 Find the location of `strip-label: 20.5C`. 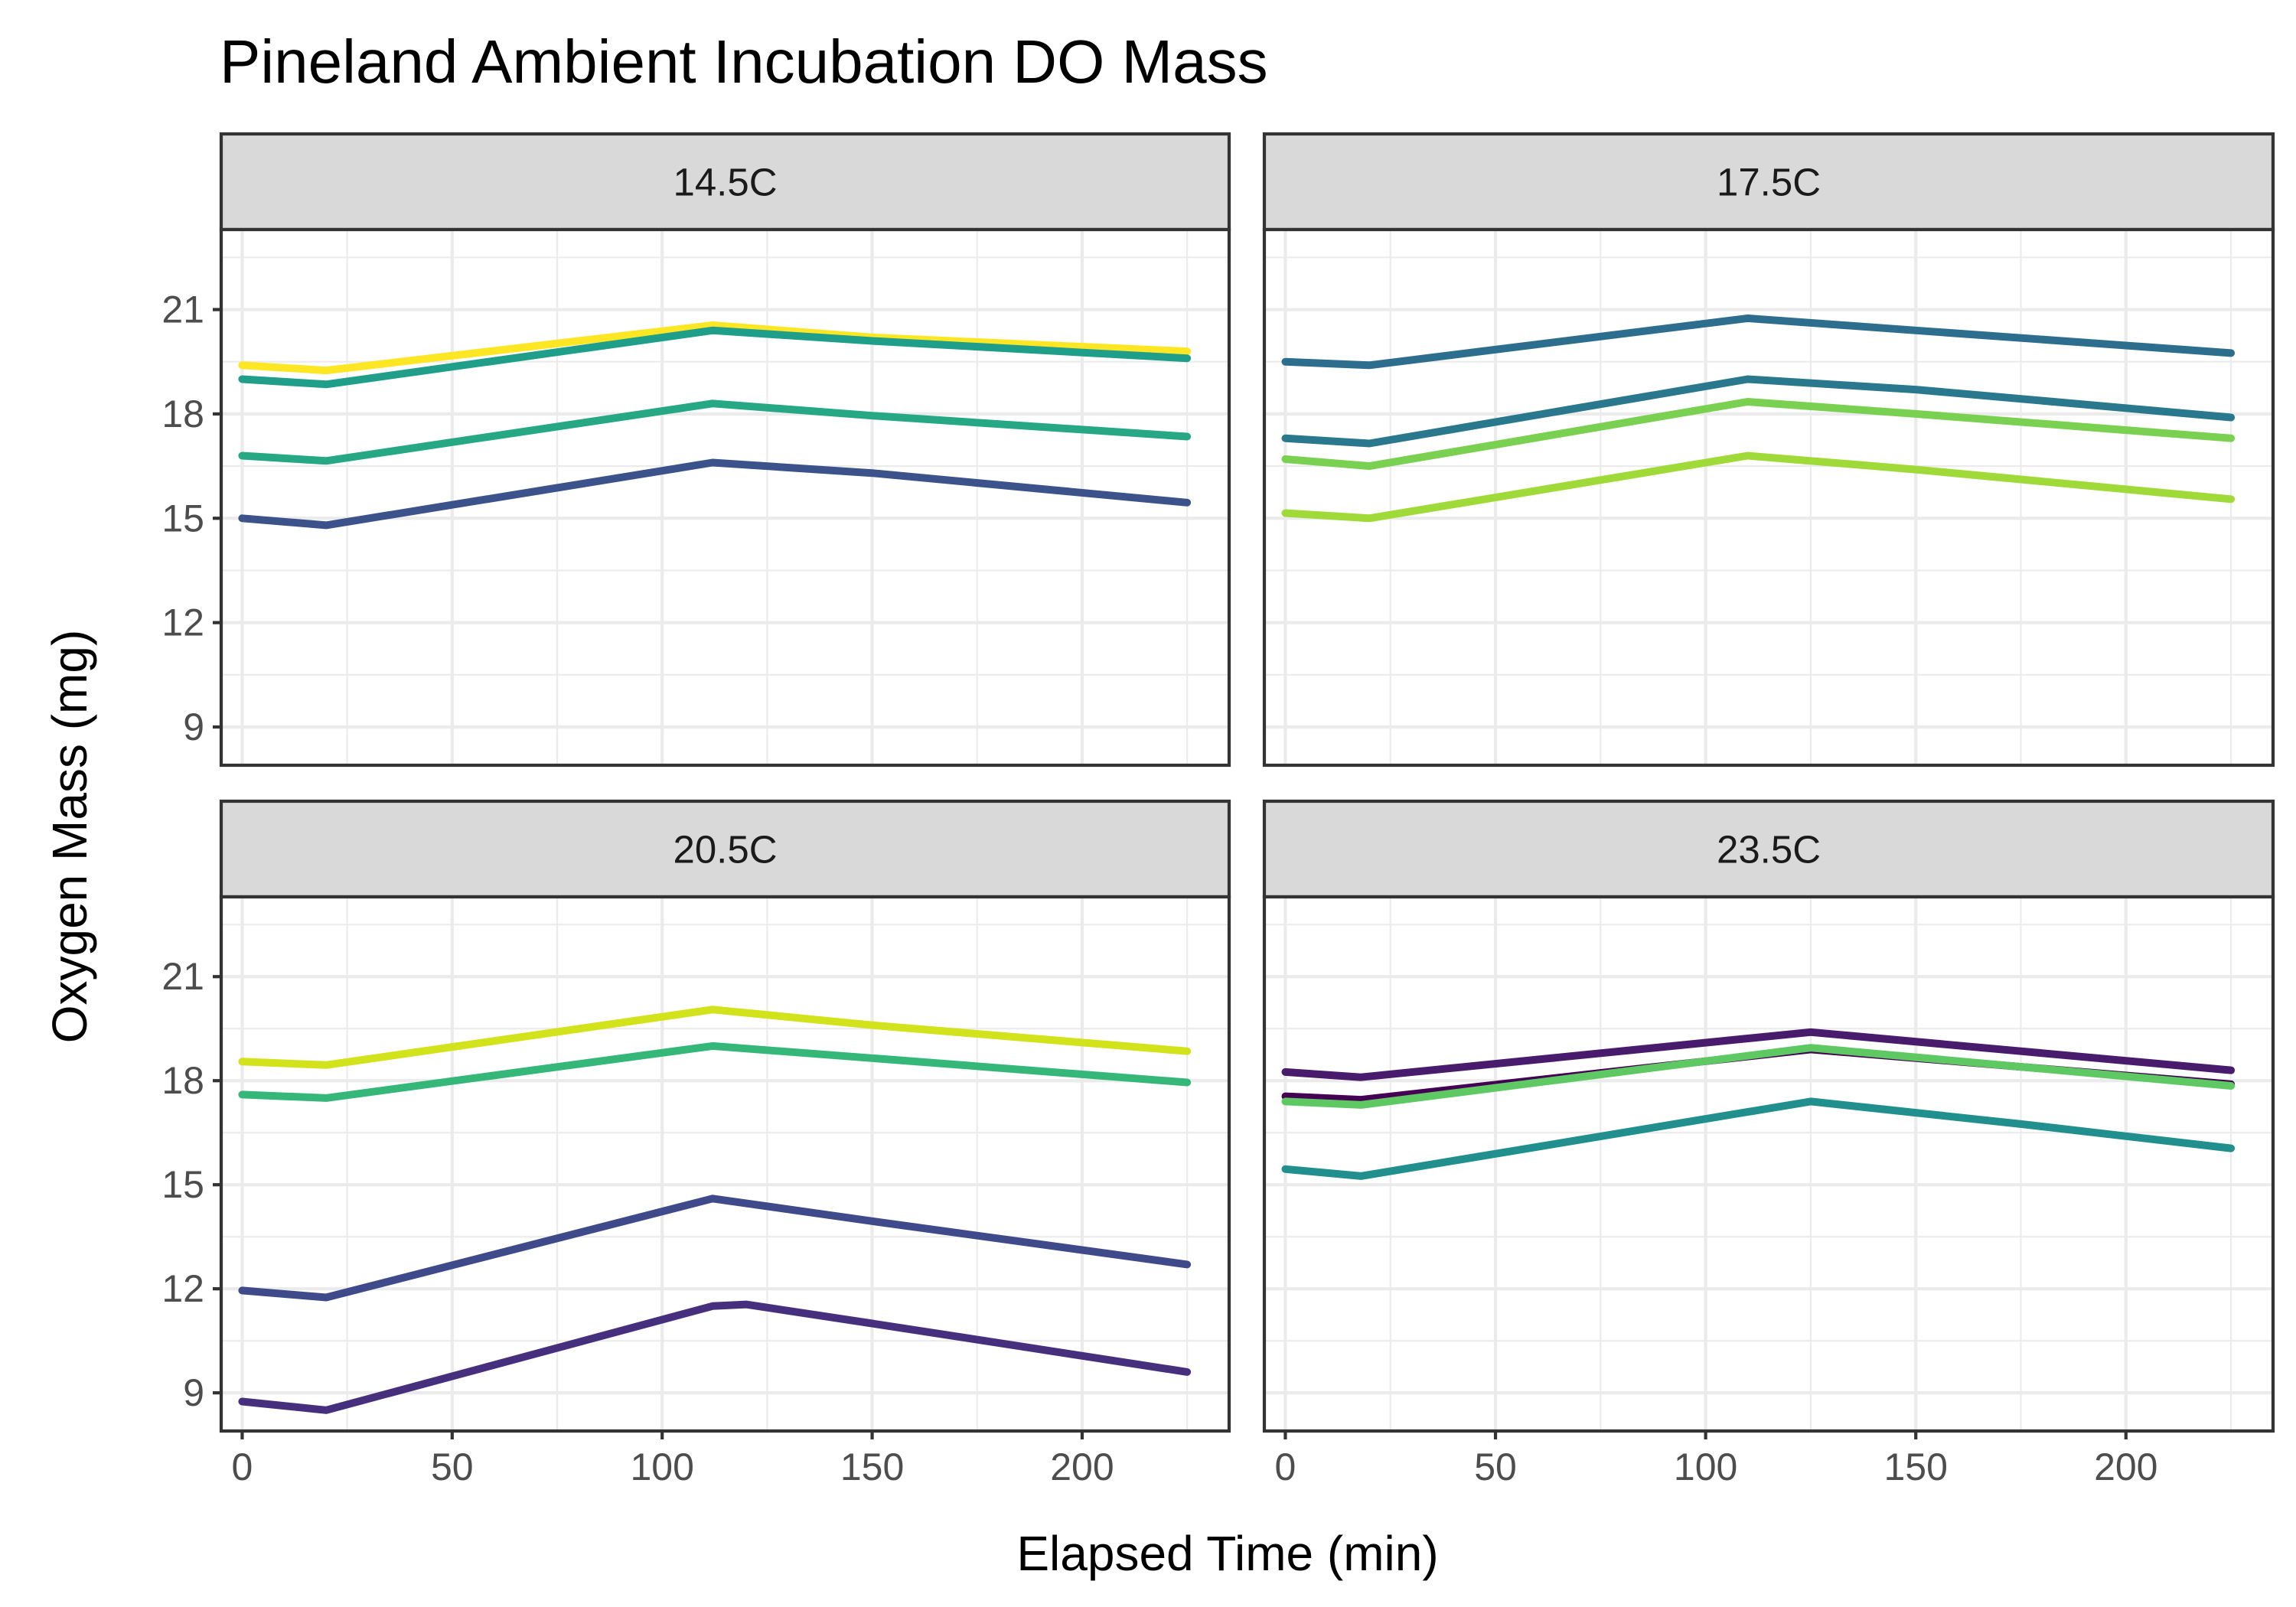

strip-label: 20.5C is located at coordinates (725, 850).